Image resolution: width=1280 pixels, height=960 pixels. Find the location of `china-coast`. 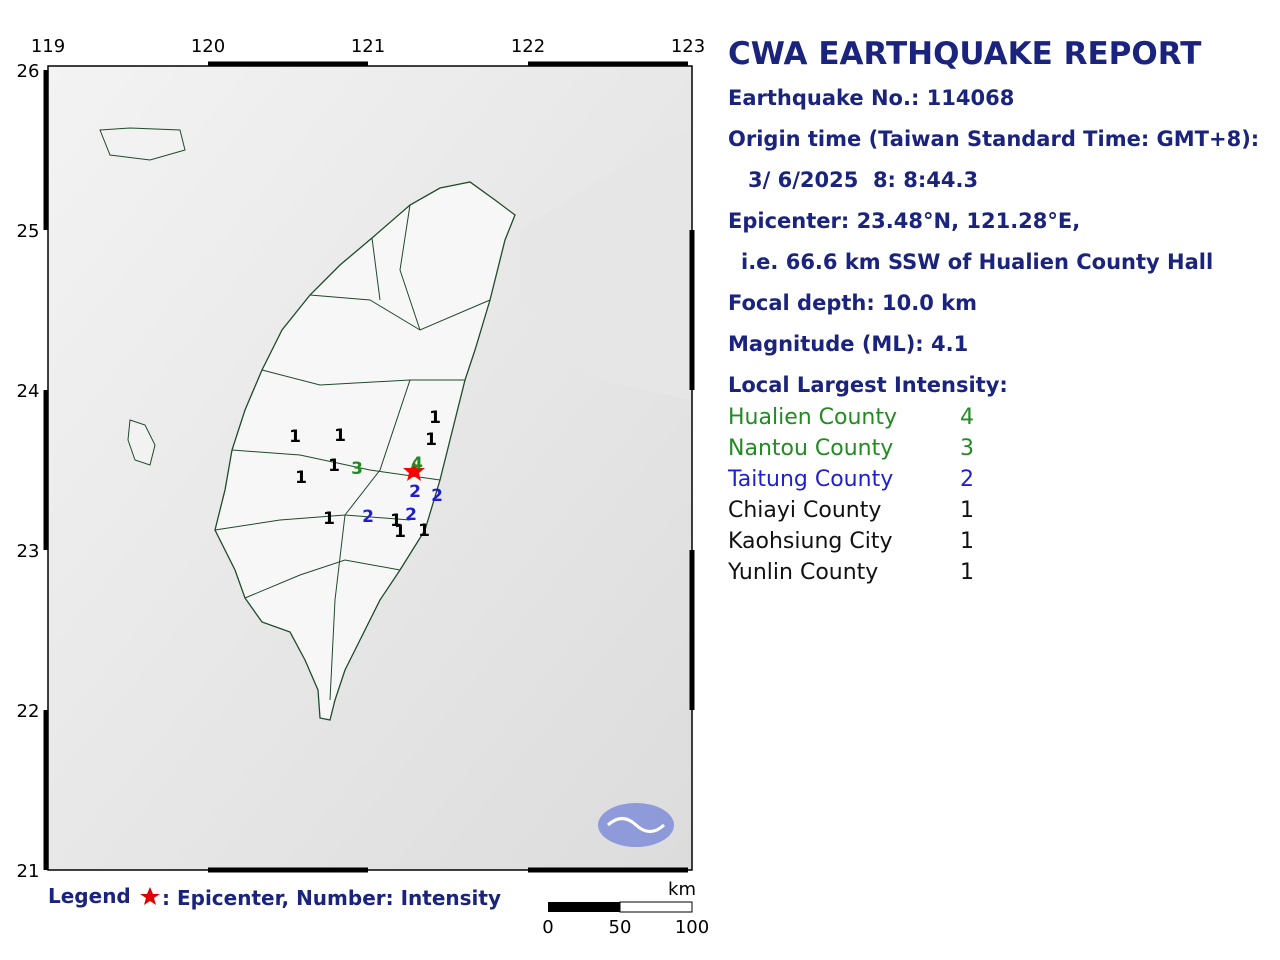

china-coast is located at coordinates (142, 144).